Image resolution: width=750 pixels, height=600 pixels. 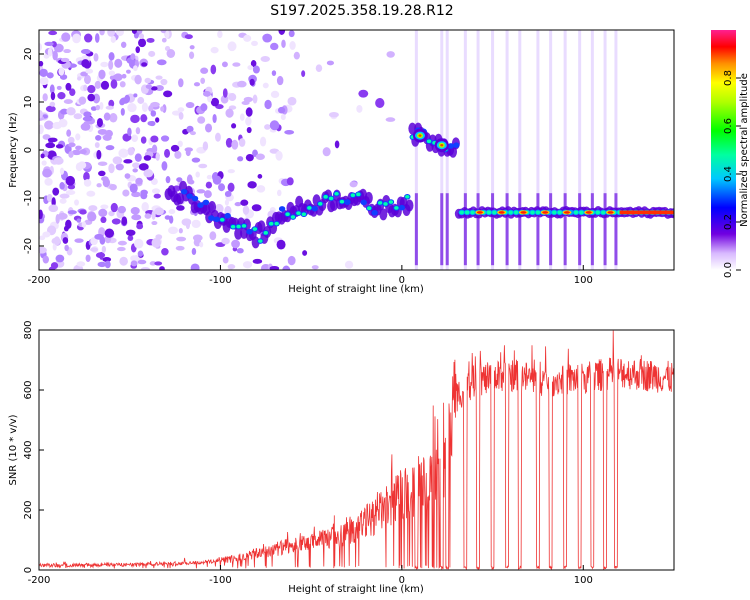 What do you see at coordinates (728, 222) in the screenshot?
I see `colorbar-tick-label: 0.2` at bounding box center [728, 222].